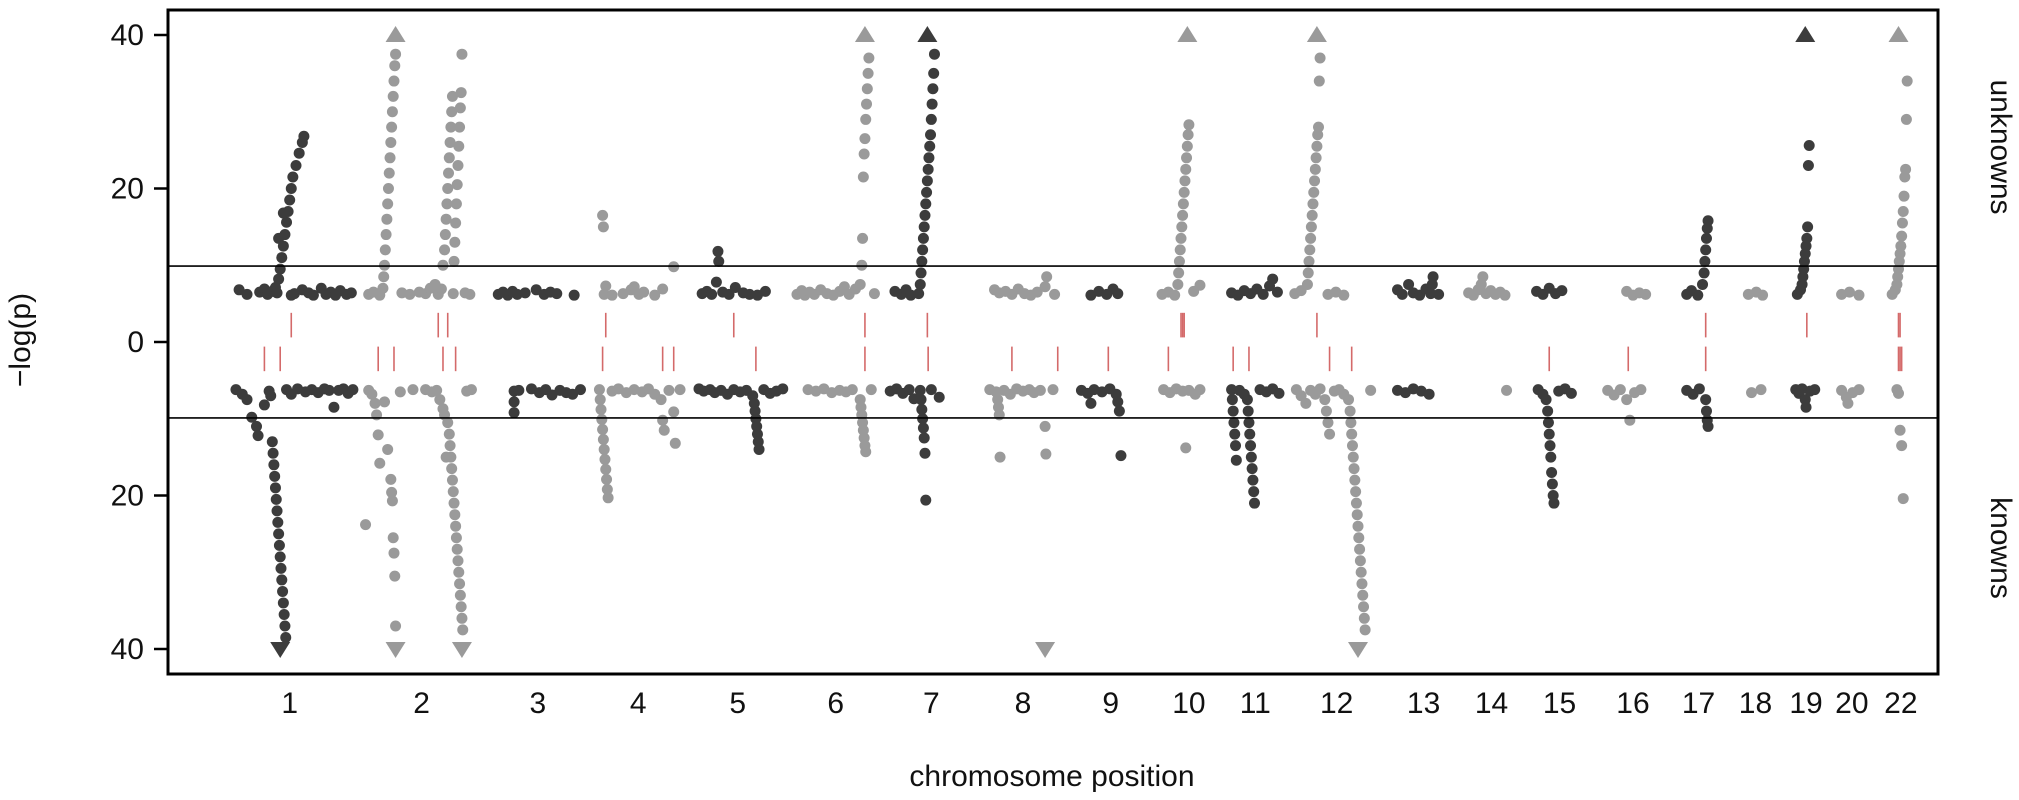 This screenshot has width=2019, height=800. Describe the element at coordinates (1805, 703) in the screenshot. I see `chromosome-label: 19` at that location.